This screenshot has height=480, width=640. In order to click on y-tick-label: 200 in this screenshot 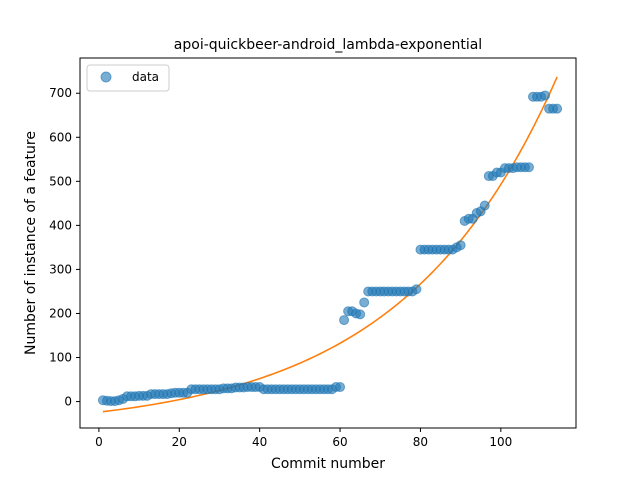, I will do `click(60, 313)`.